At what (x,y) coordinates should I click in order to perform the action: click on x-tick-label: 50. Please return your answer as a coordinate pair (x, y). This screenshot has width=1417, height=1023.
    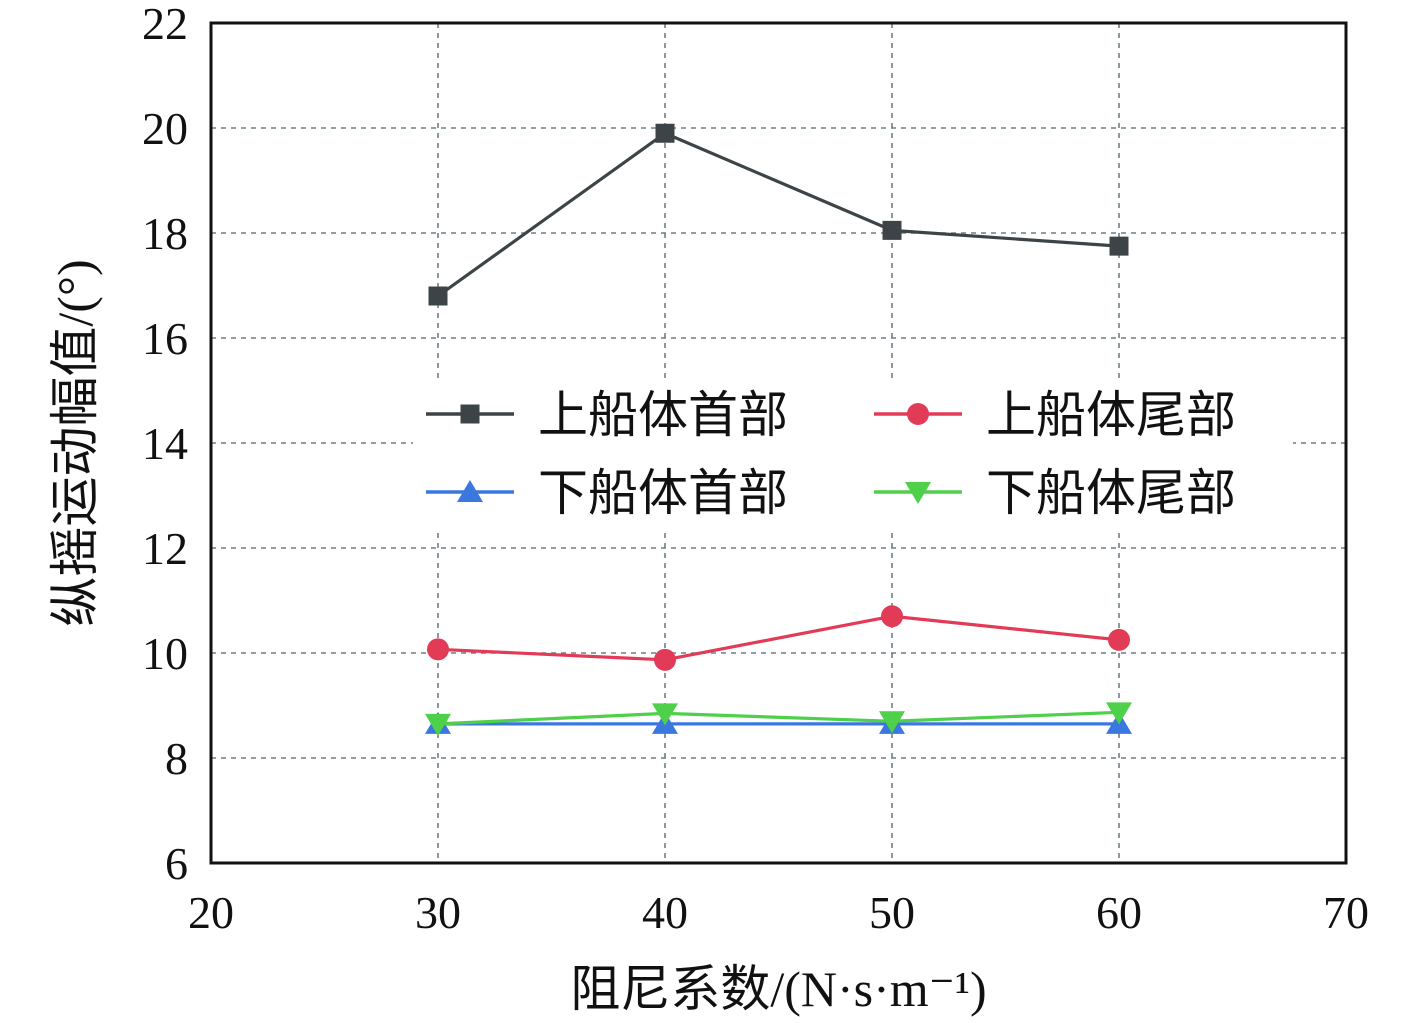
    Looking at the image, I should click on (892, 912).